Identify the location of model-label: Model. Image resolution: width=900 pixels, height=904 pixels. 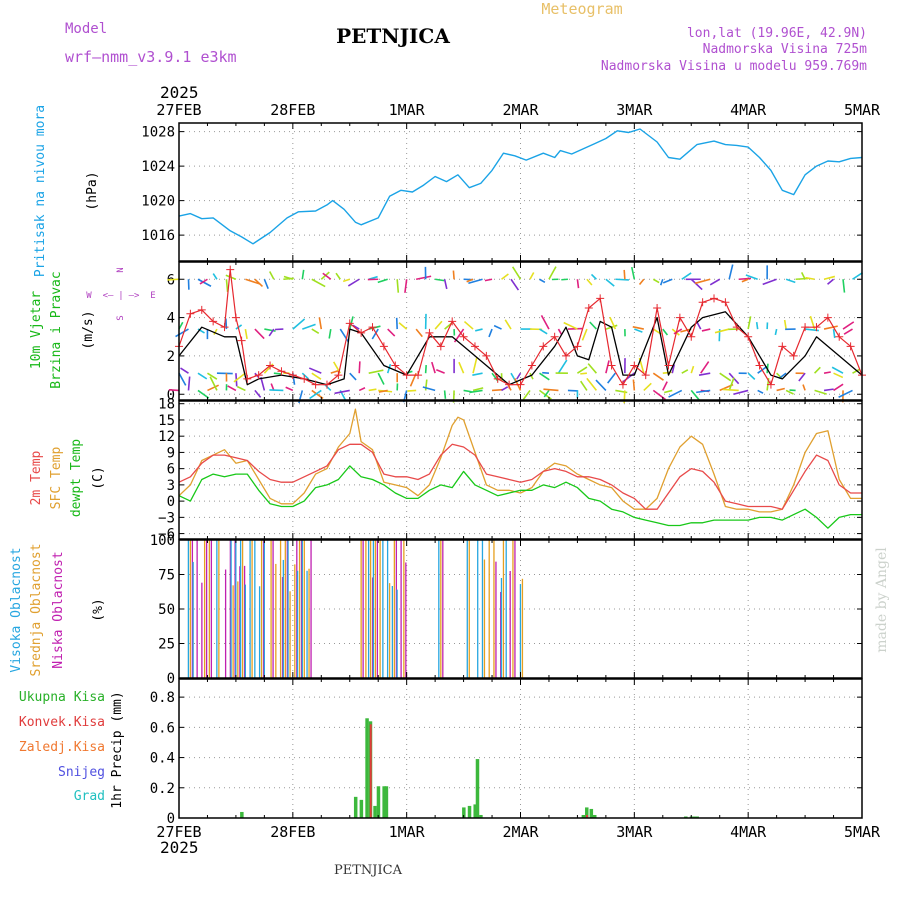
(86, 29).